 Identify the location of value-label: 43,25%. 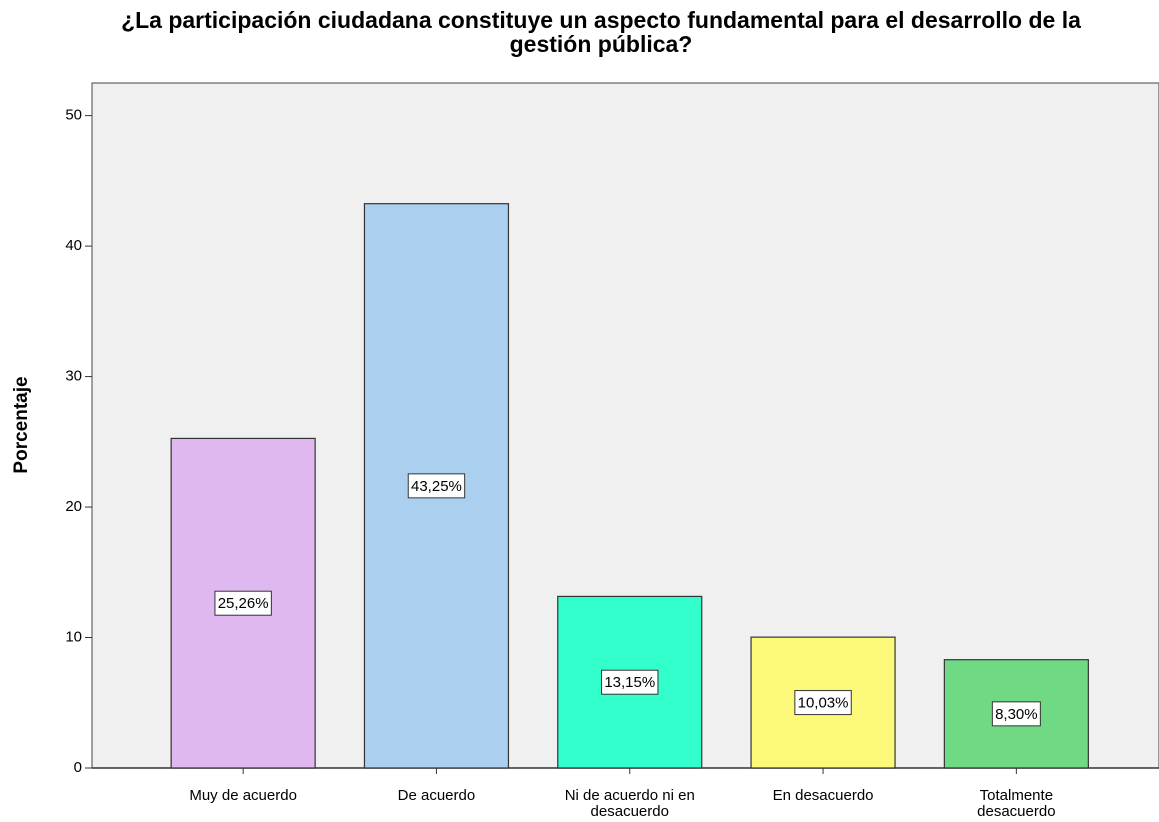
(436, 486).